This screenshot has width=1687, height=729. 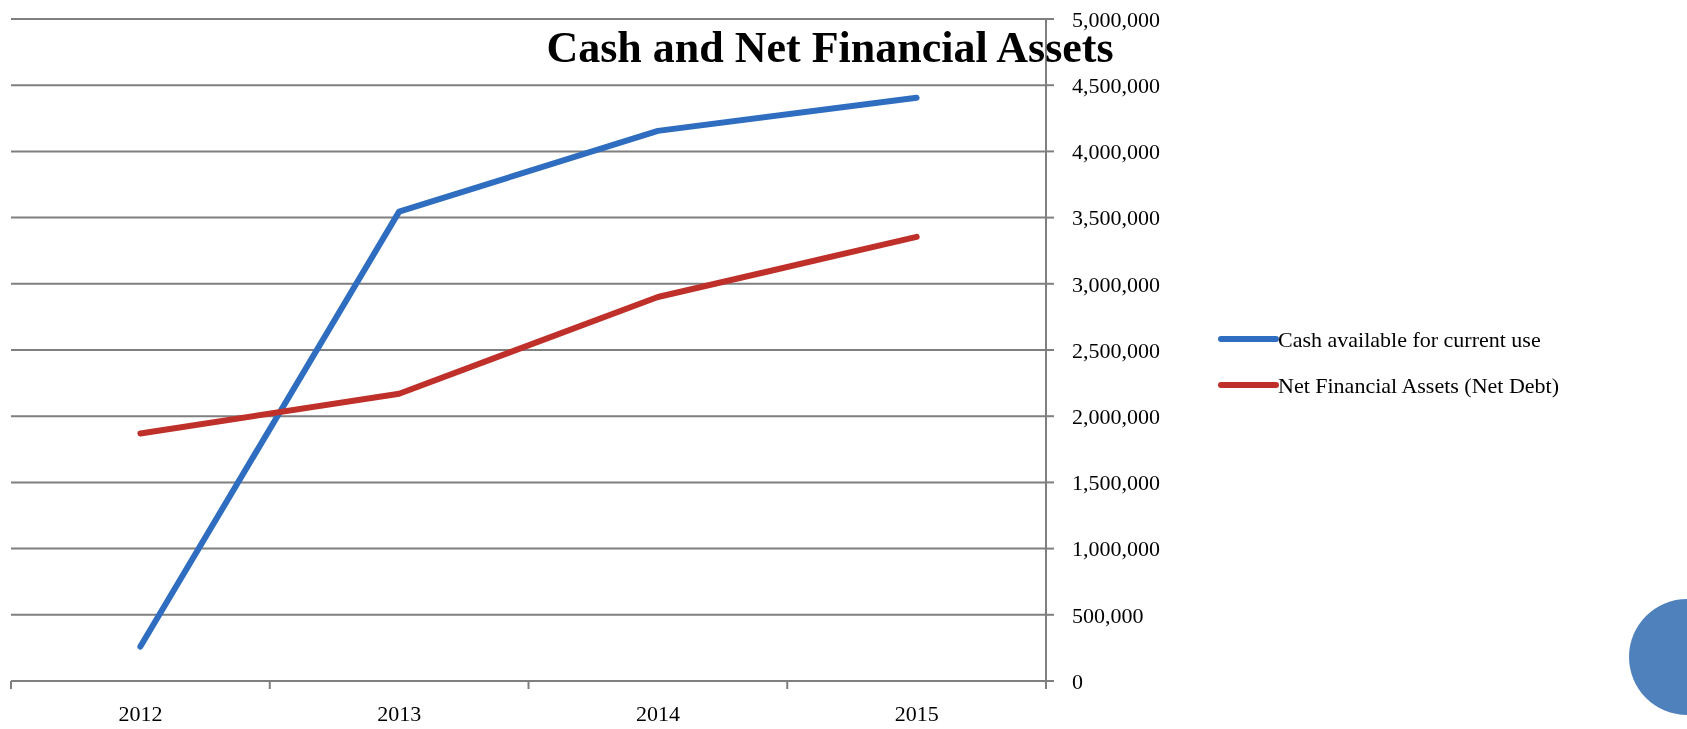 What do you see at coordinates (1116, 284) in the screenshot?
I see `y-tick-label: 3,000,000` at bounding box center [1116, 284].